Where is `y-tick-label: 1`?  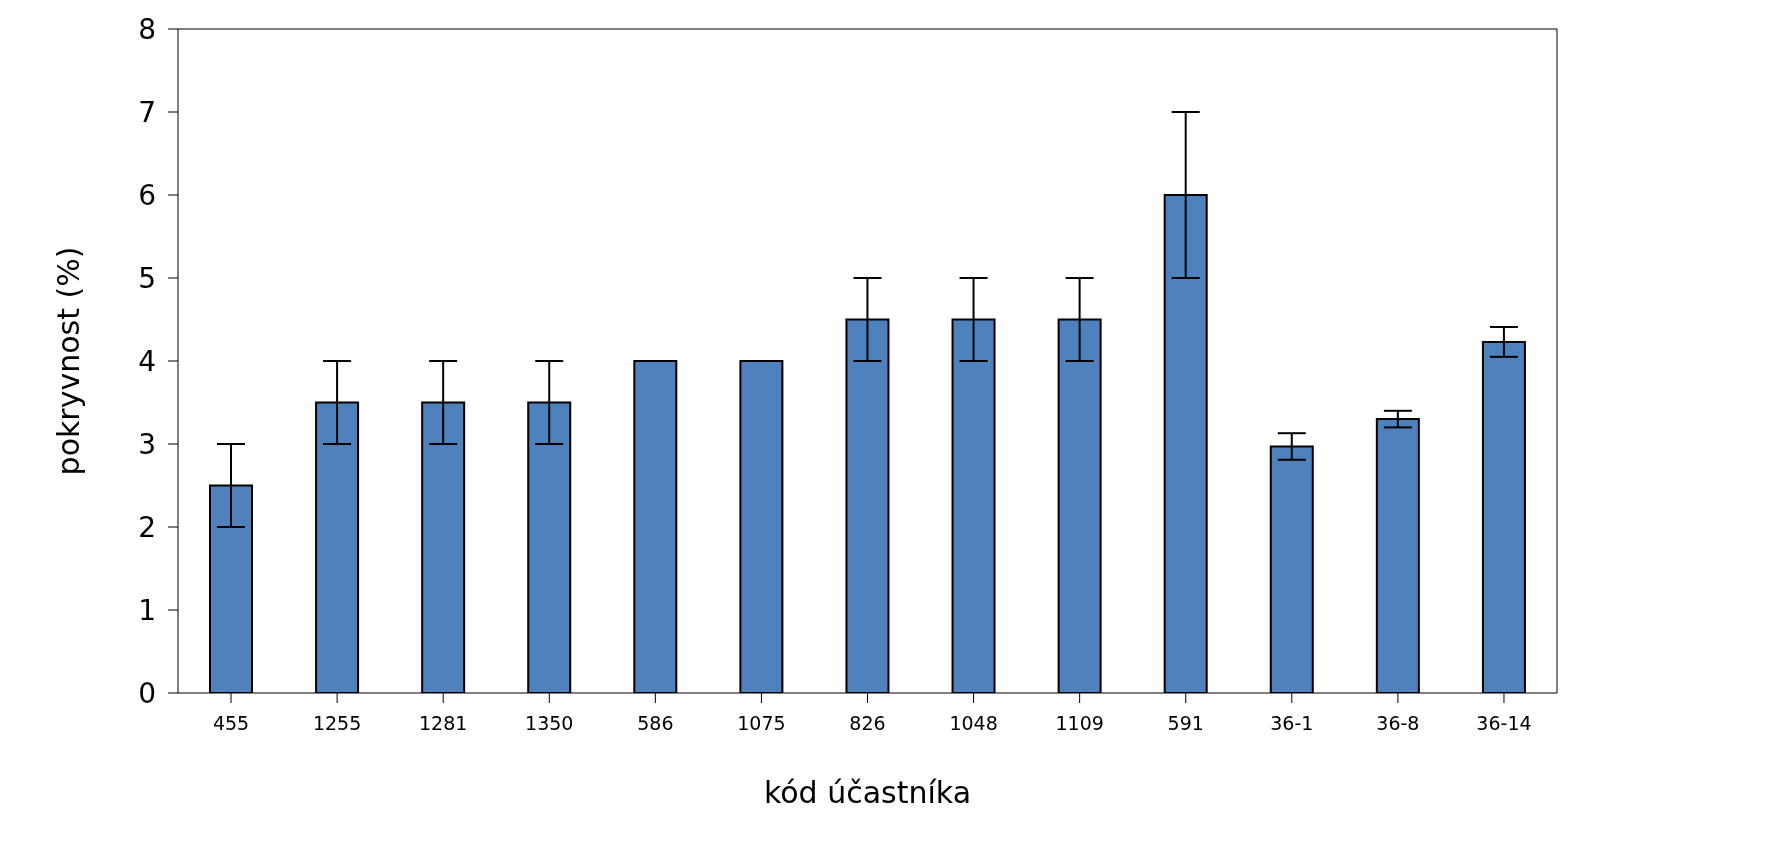 y-tick-label: 1 is located at coordinates (147, 610).